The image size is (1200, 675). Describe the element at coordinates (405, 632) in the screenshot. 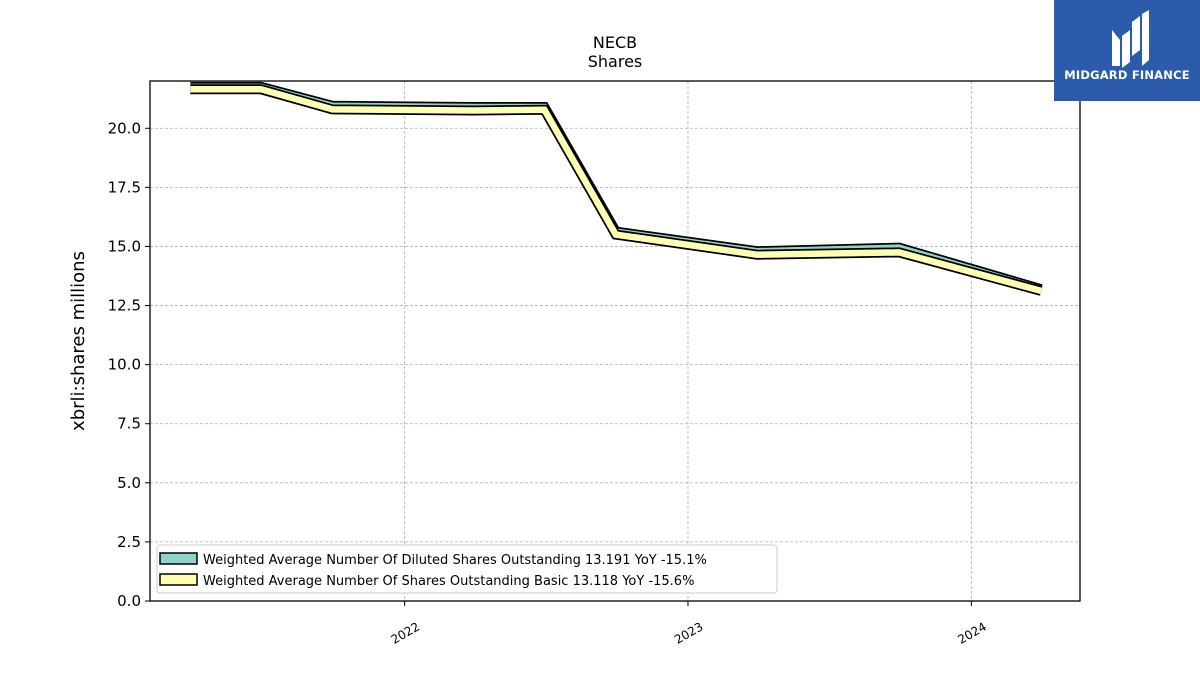

I see `x-tick-label: 2022` at that location.